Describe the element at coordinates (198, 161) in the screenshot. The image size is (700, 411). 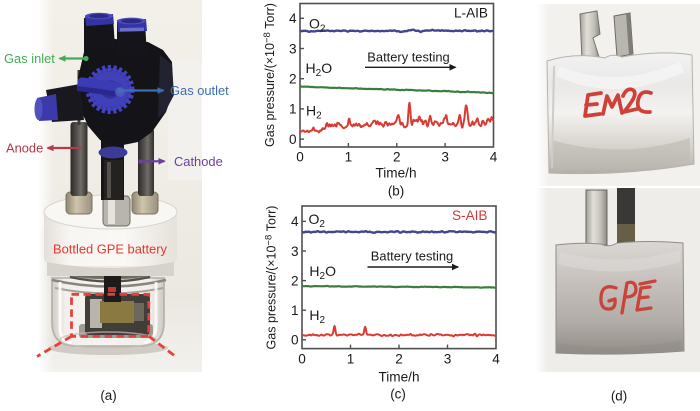
I see `svg-text: Cathode` at that location.